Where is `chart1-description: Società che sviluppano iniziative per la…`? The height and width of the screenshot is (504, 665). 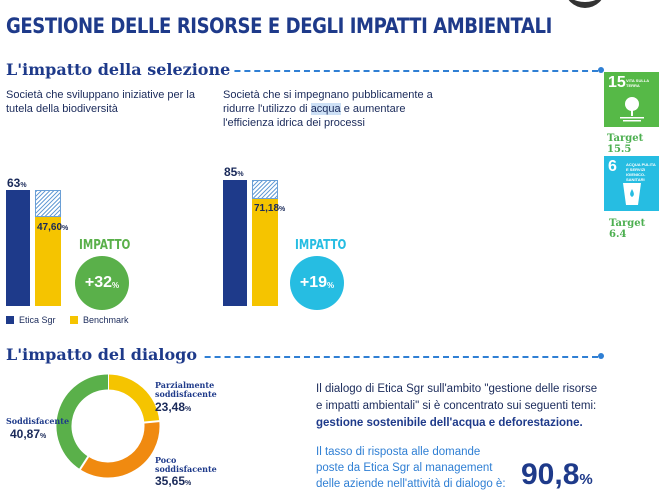
chart1-description: Società che sviluppano iniziative per la… is located at coordinates (100, 102).